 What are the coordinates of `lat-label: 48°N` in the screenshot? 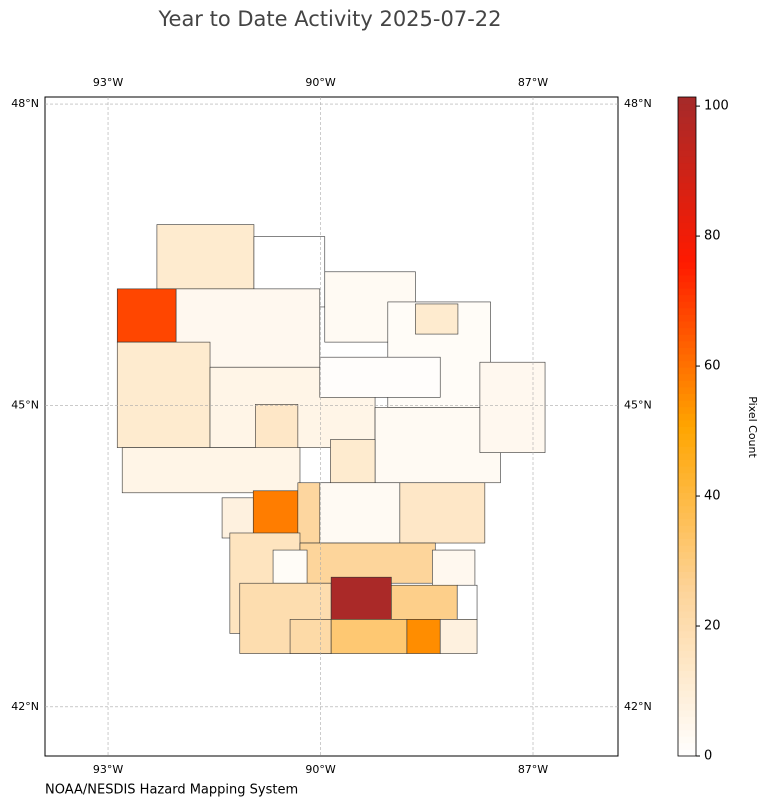 It's located at (25, 103).